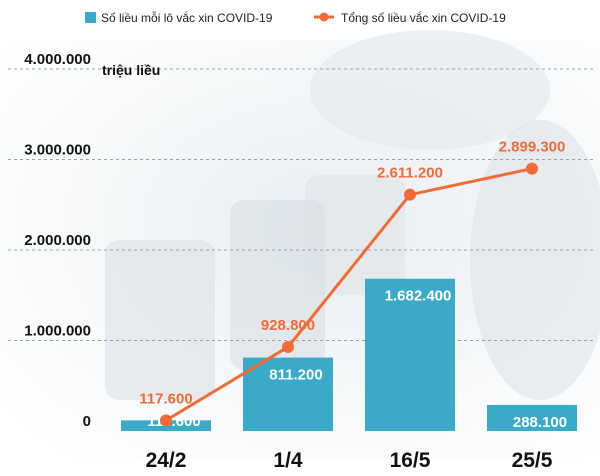 This screenshot has height=476, width=600. I want to click on x-tick-label: 25/5, so click(532, 460).